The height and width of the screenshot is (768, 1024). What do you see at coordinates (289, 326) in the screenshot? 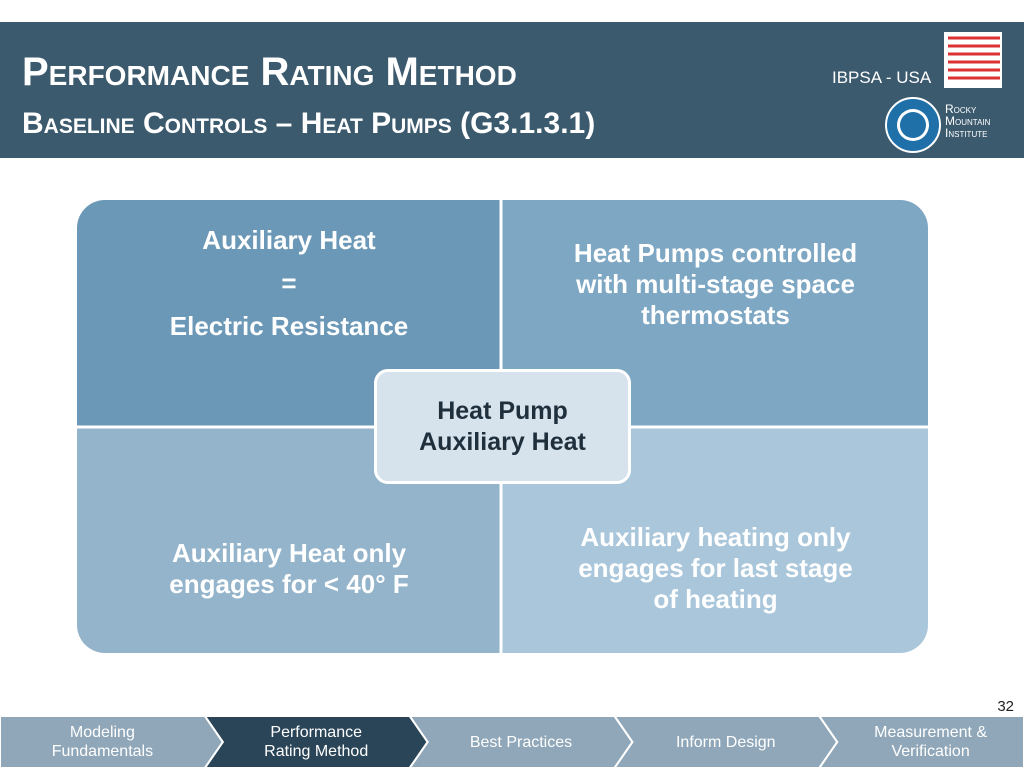
I see `quadrant-line: Electric Resistance` at bounding box center [289, 326].